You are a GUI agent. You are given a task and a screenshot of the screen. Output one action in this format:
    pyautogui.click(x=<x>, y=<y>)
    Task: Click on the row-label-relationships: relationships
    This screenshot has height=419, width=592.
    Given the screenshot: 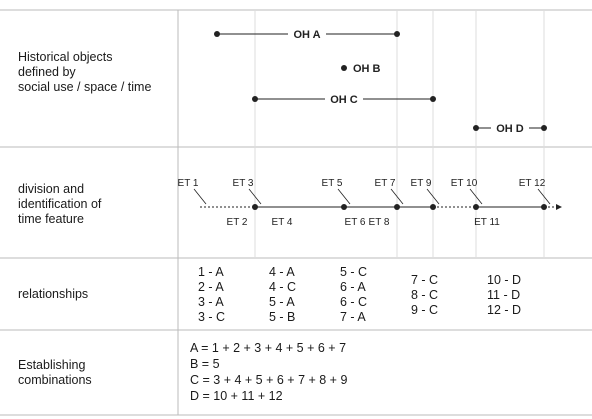 What is the action you would take?
    pyautogui.click(x=53, y=294)
    